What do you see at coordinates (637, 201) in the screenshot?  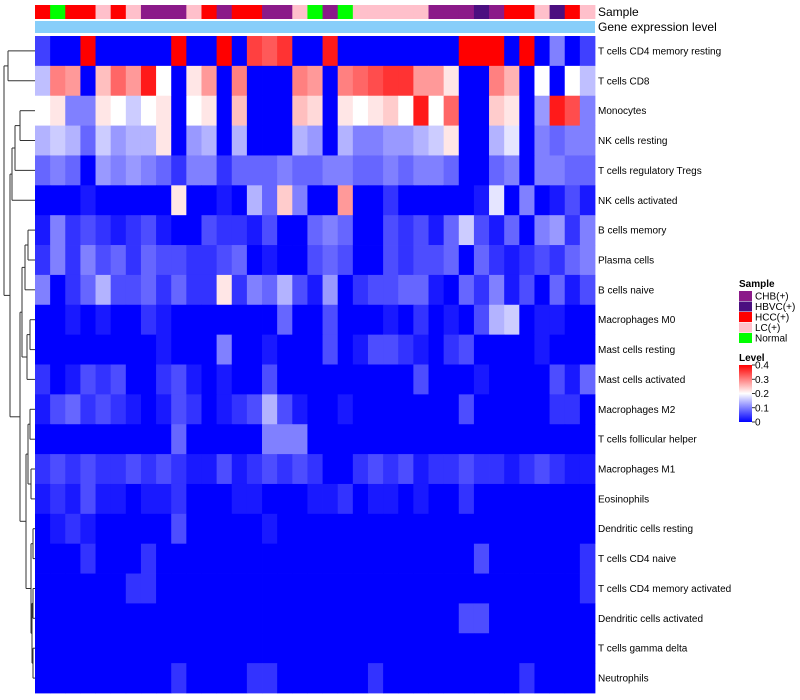 I see `row-label: NK cells activated` at bounding box center [637, 201].